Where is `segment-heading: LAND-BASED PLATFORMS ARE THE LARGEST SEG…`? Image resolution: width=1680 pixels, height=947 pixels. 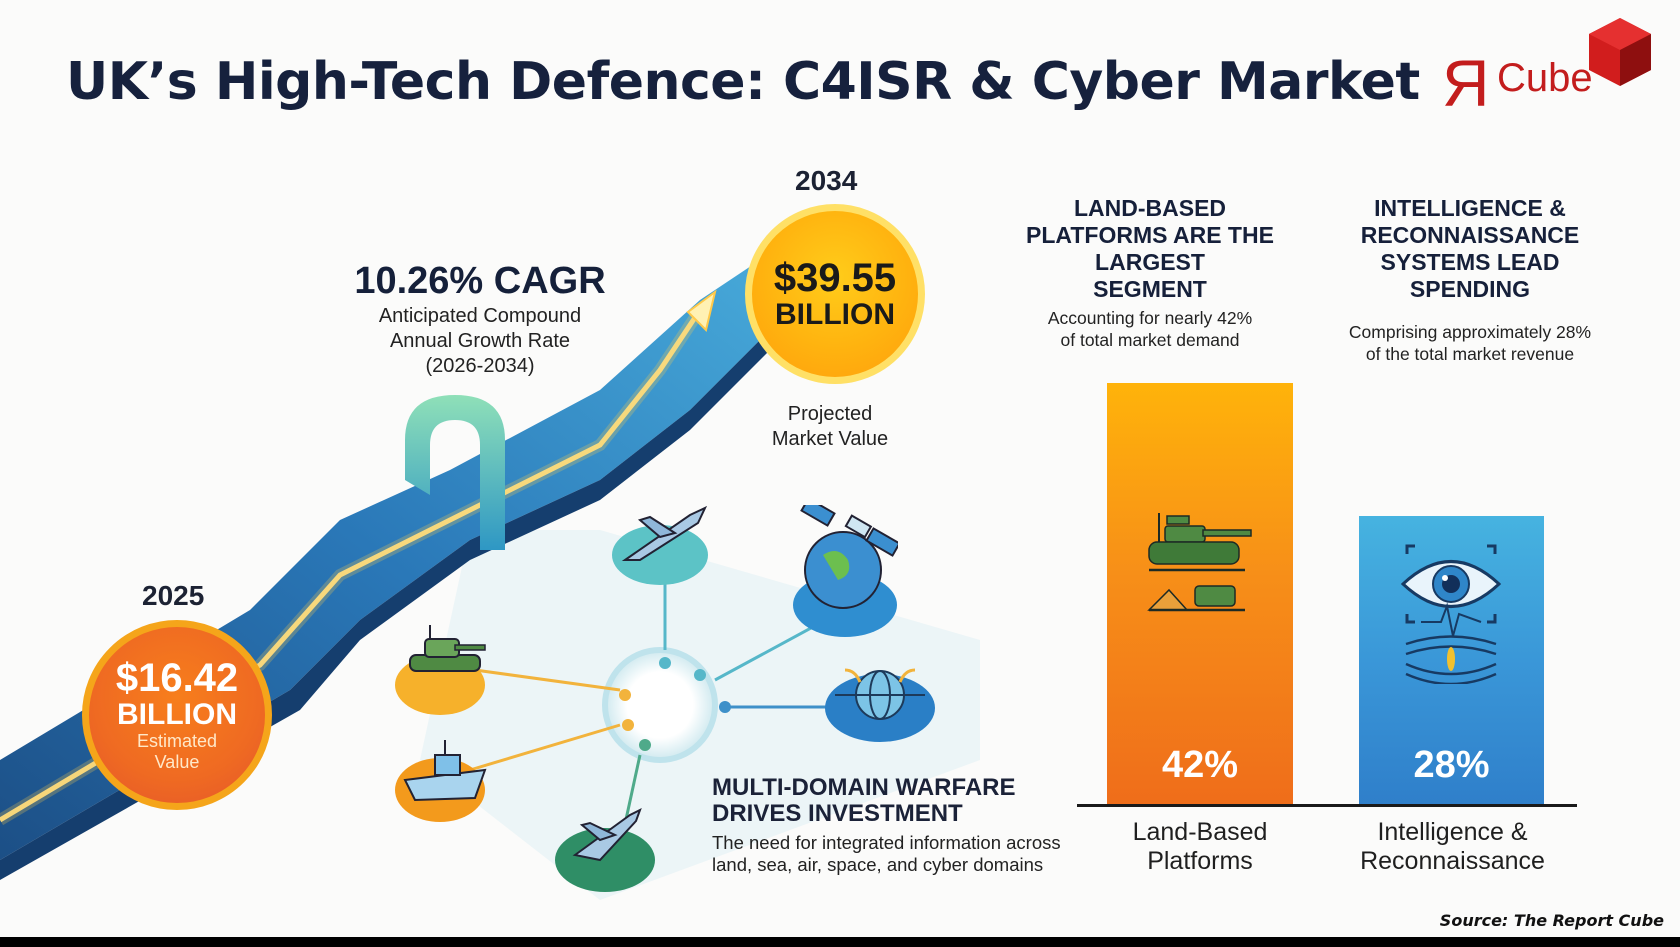 segment-heading: LAND-BASED PLATFORMS ARE THE LARGEST SEG… is located at coordinates (1150, 249).